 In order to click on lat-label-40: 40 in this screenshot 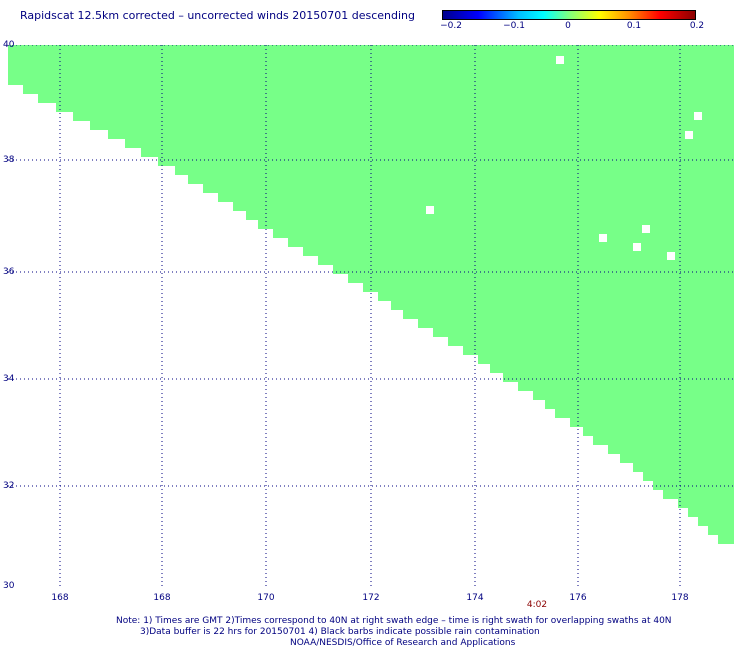, I will do `click(9, 45)`.